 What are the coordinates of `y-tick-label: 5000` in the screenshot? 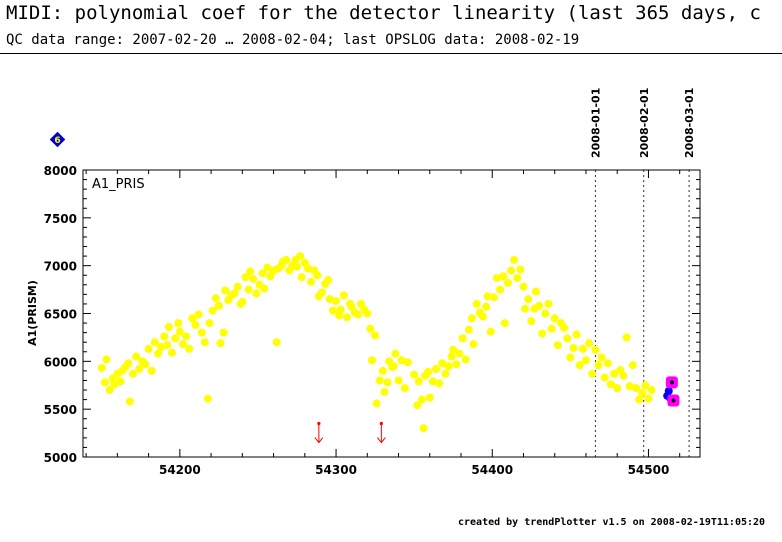 It's located at (60, 458).